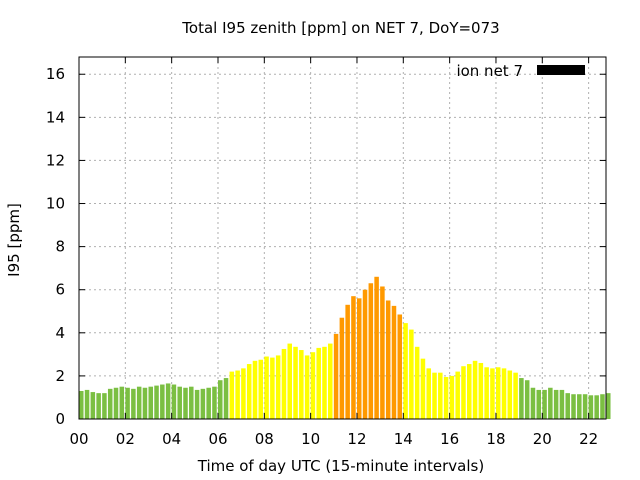  I want to click on x-tick-label: 14, so click(403, 439).